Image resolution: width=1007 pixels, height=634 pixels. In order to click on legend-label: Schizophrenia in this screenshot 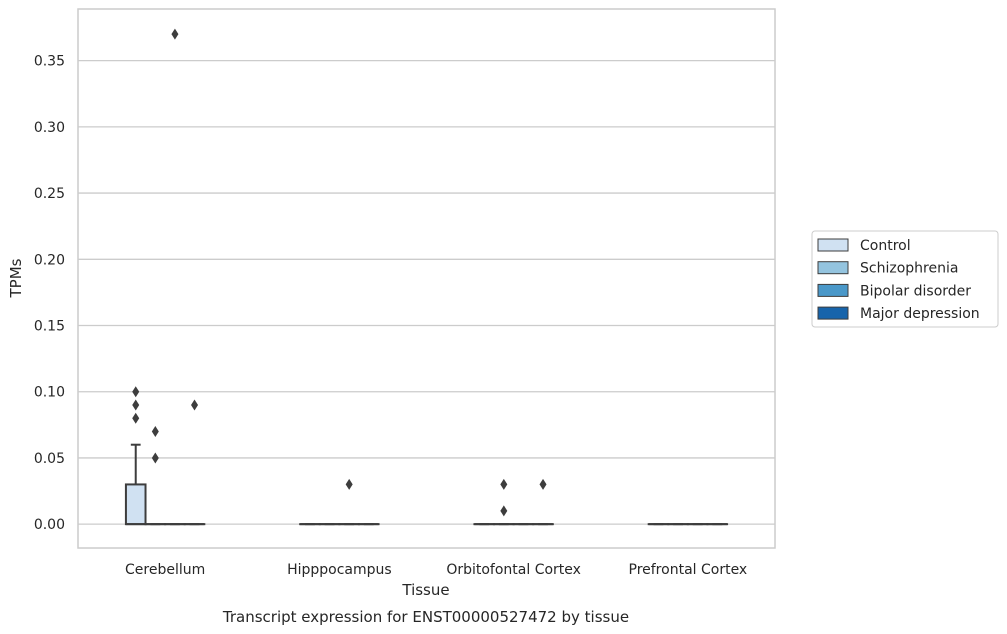, I will do `click(909, 269)`.